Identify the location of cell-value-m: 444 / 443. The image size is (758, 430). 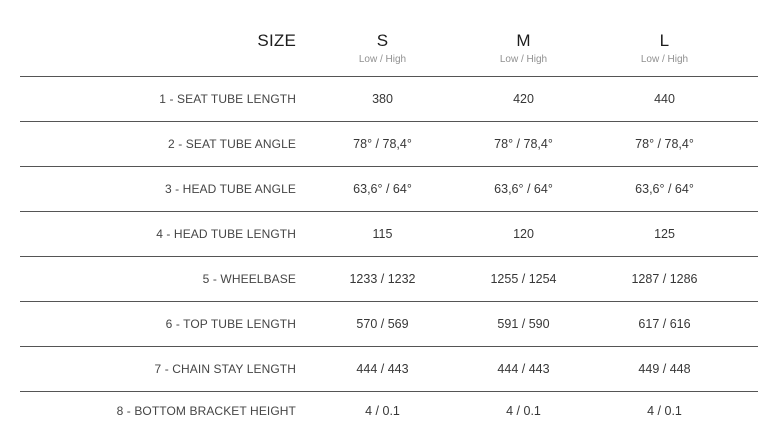
(523, 369).